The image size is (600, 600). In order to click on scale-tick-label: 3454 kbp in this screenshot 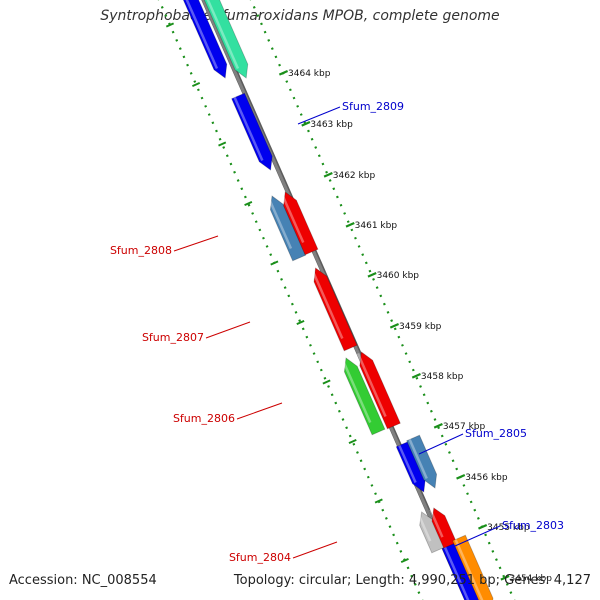, I will do `click(531, 579)`.